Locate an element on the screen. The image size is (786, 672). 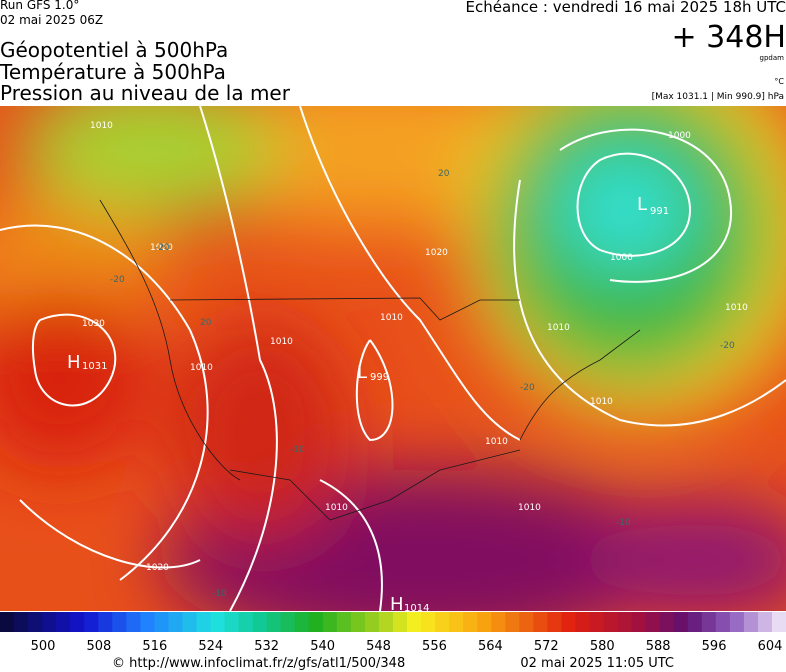
unit: gpdam is located at coordinates (772, 58).